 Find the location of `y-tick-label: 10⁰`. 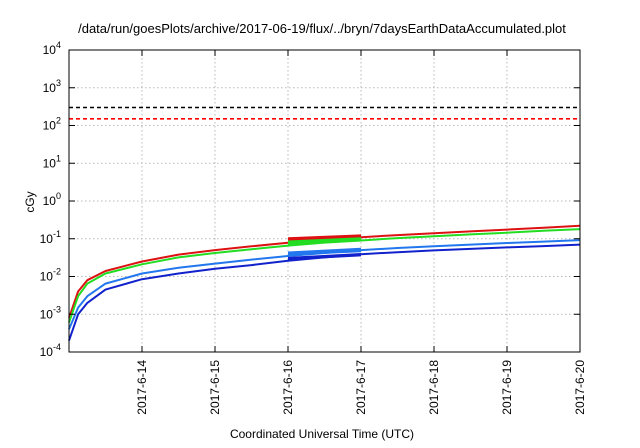

y-tick-label: 10⁰ is located at coordinates (52, 199).